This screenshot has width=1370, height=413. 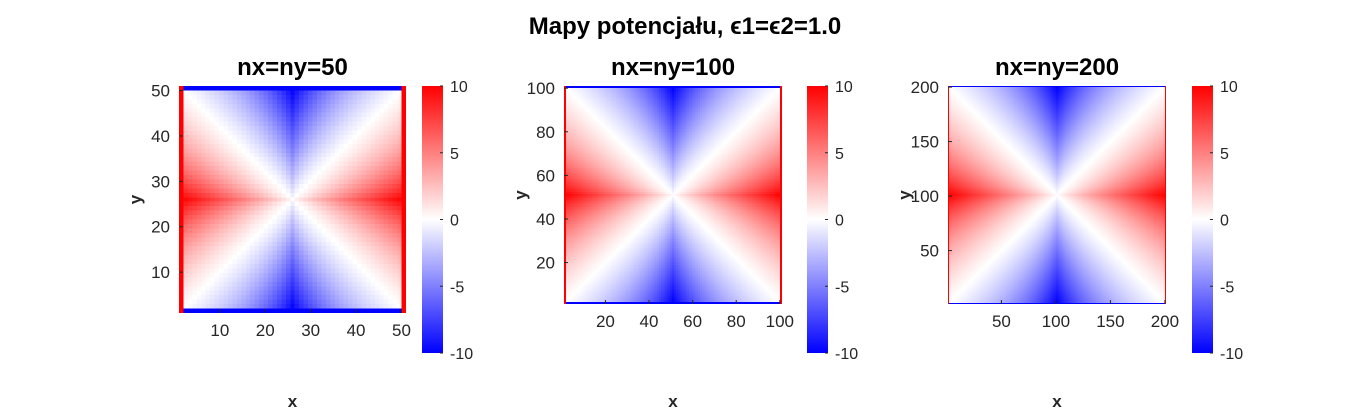 What do you see at coordinates (160, 181) in the screenshot?
I see `y-tick-label: 30` at bounding box center [160, 181].